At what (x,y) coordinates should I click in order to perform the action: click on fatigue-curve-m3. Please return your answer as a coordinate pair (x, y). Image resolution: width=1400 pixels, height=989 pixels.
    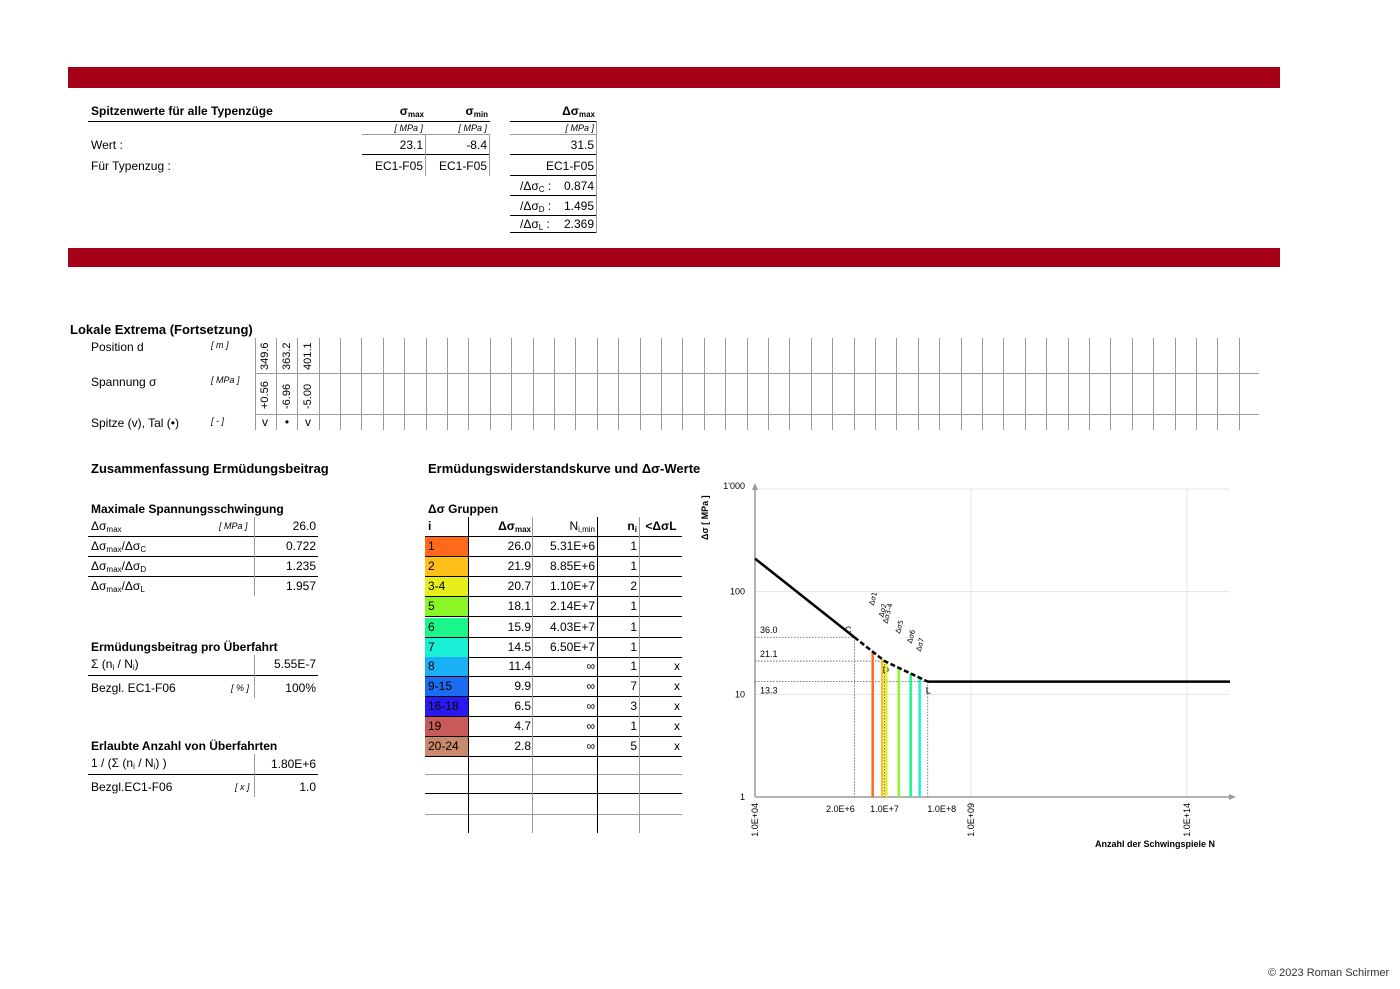
    Looking at the image, I should click on (805, 598).